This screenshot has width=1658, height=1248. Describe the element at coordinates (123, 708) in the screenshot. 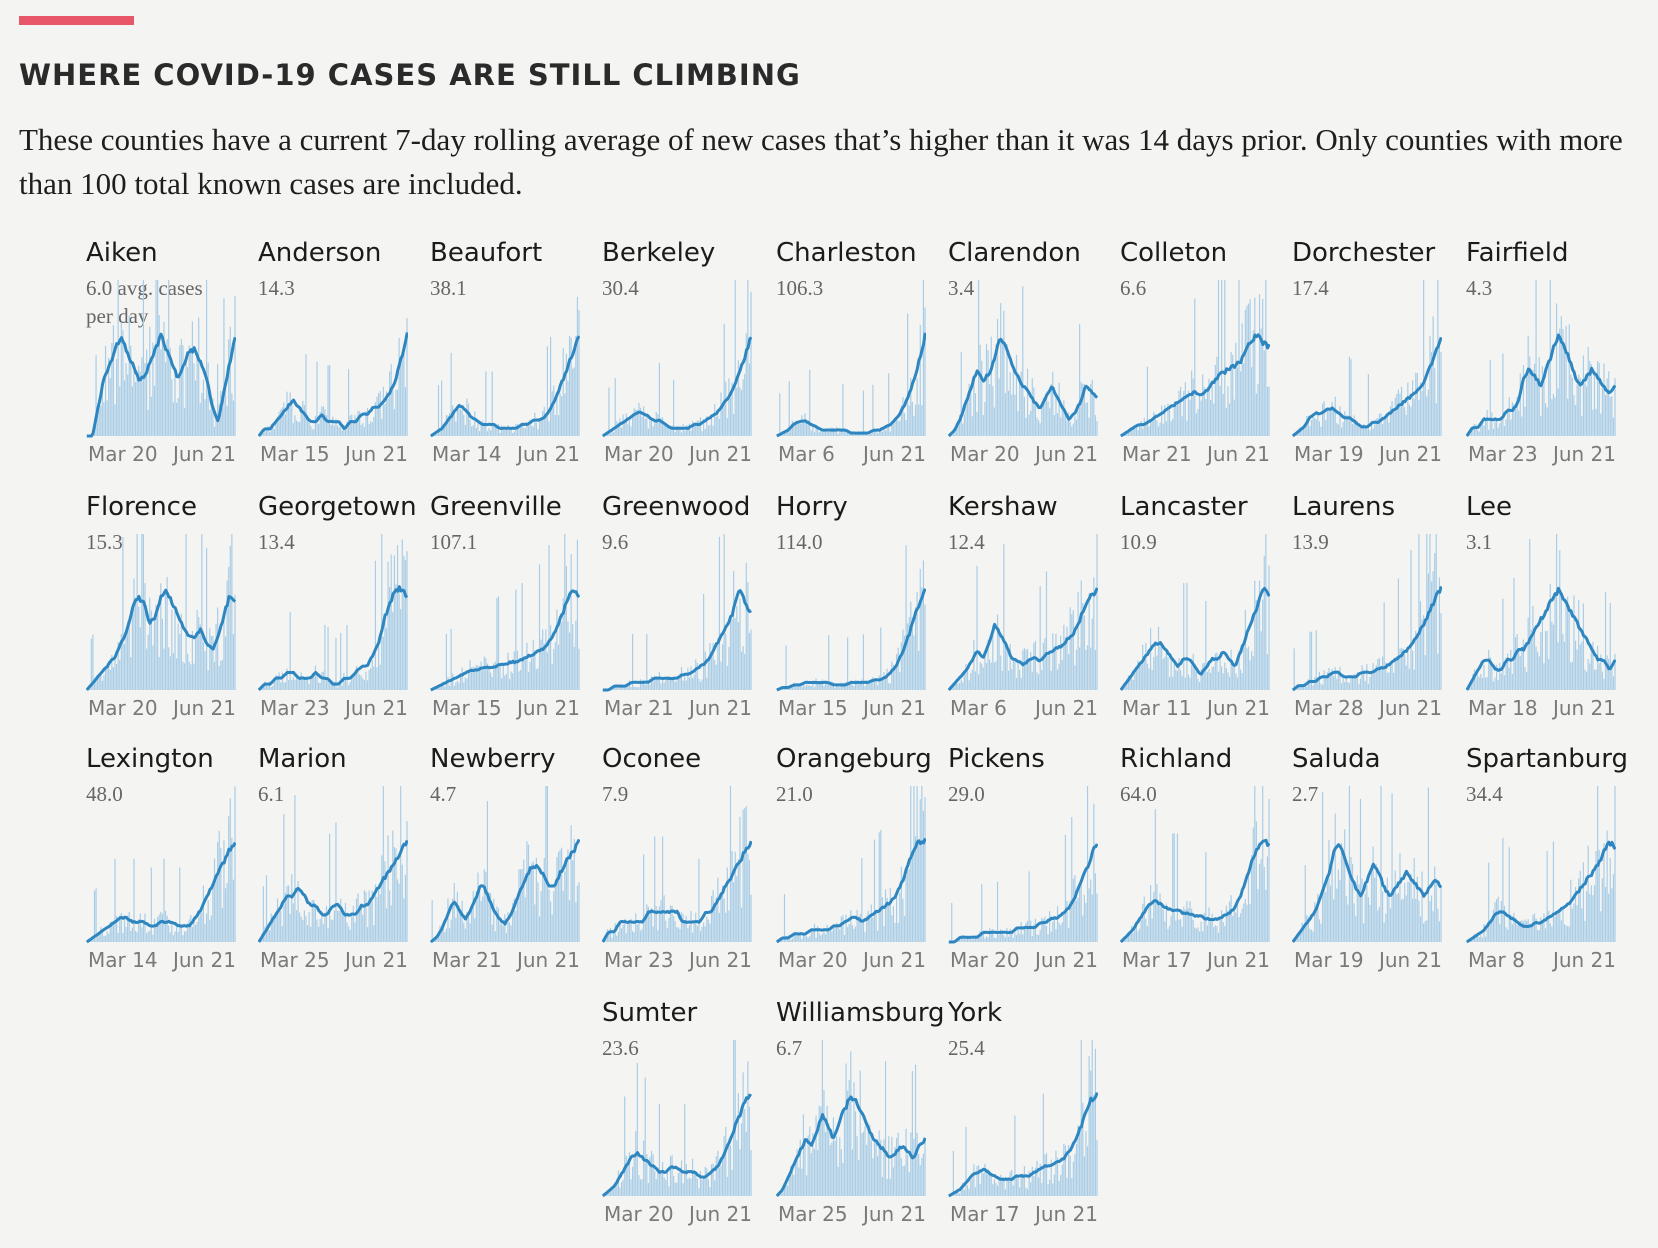

I see `x-axis-start-label: Mar 20` at that location.